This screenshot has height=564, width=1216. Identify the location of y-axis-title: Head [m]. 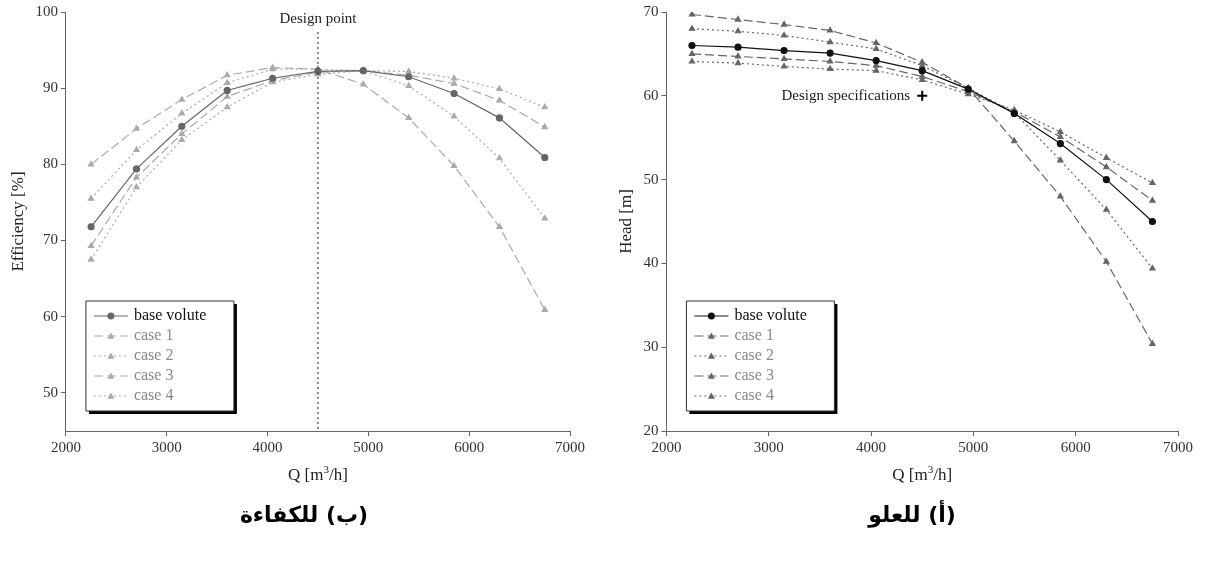
(625, 221).